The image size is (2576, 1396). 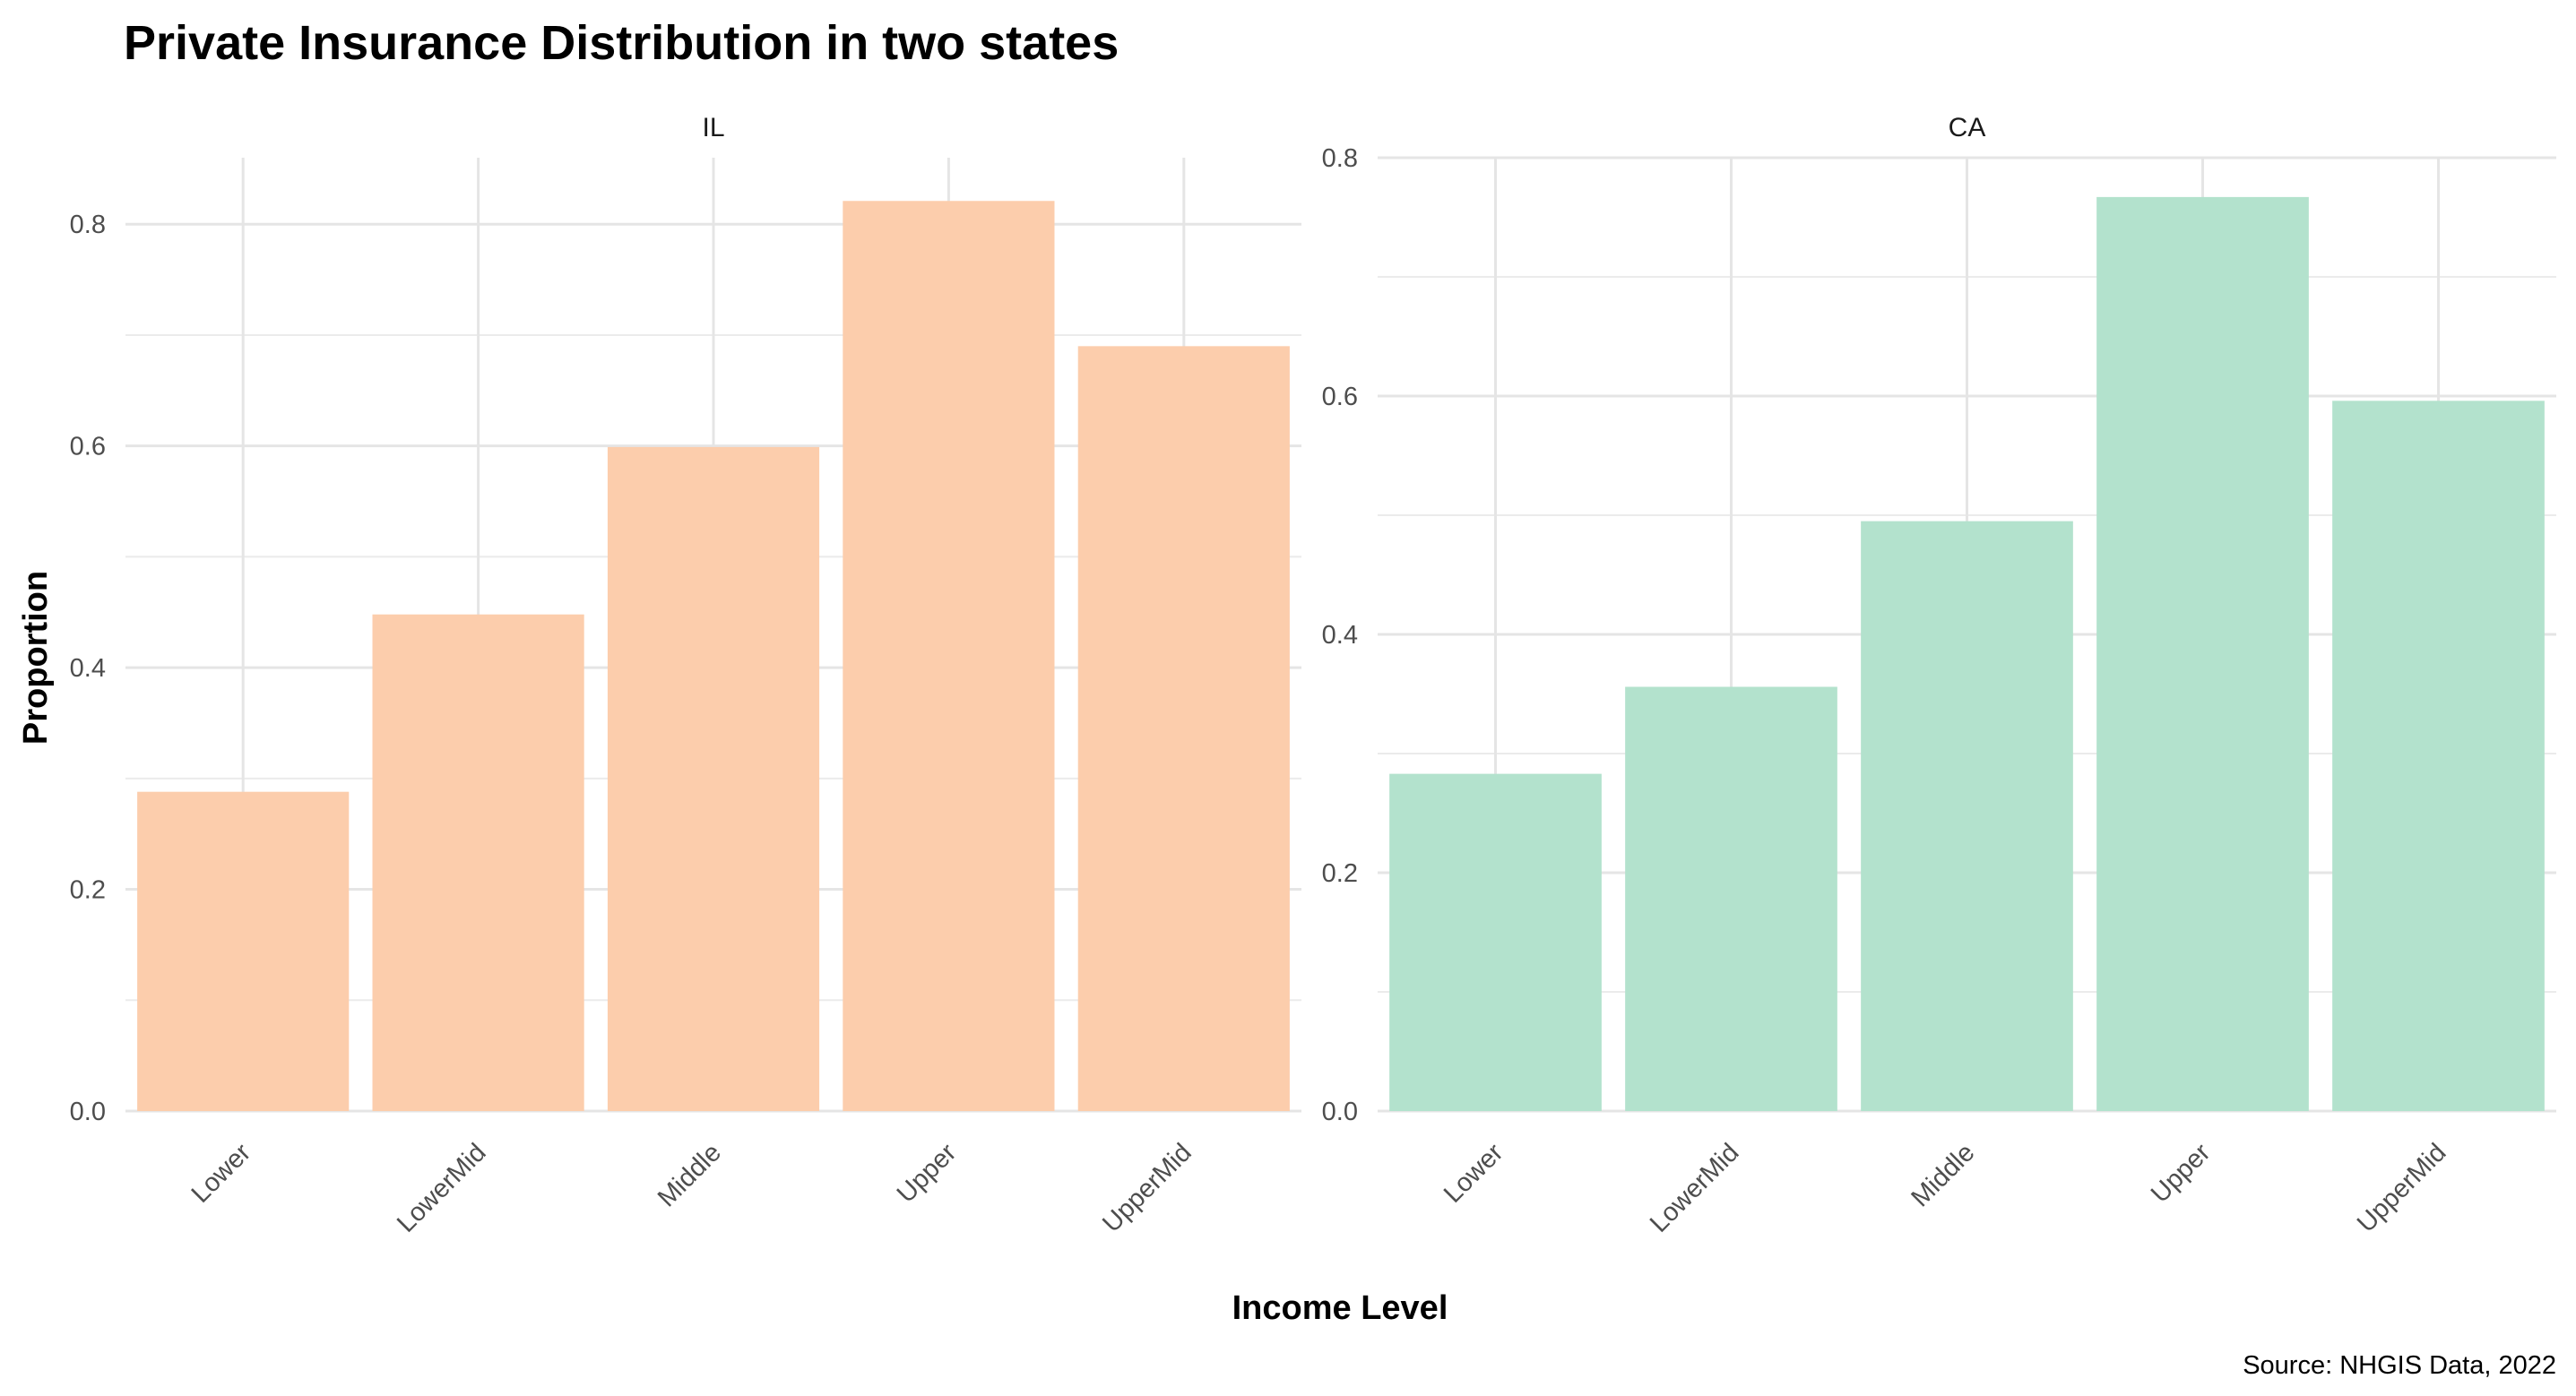 What do you see at coordinates (1340, 1308) in the screenshot?
I see `x-axis-title: Income Level` at bounding box center [1340, 1308].